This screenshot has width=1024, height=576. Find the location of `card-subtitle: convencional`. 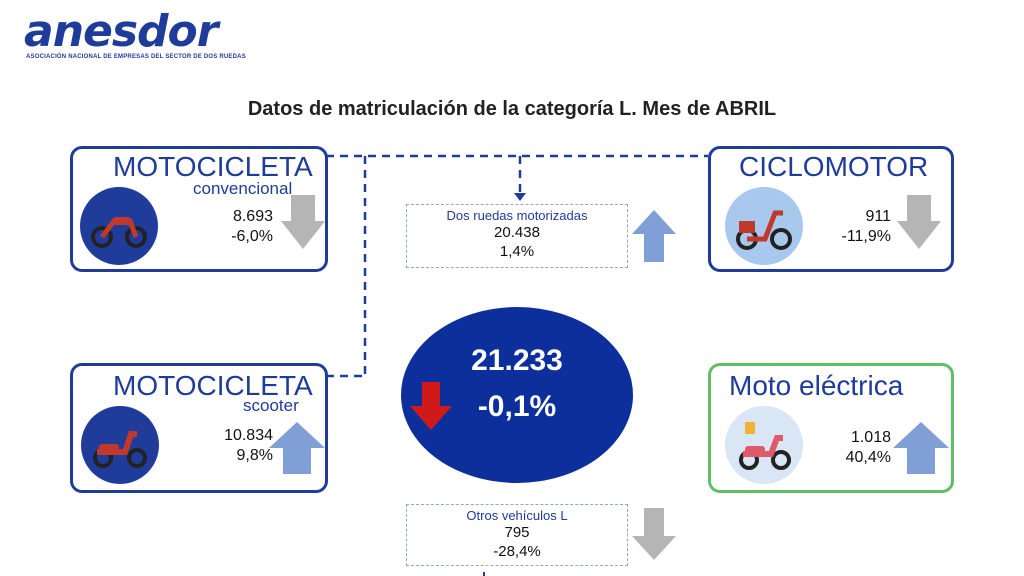

card-subtitle: convencional is located at coordinates (243, 188).